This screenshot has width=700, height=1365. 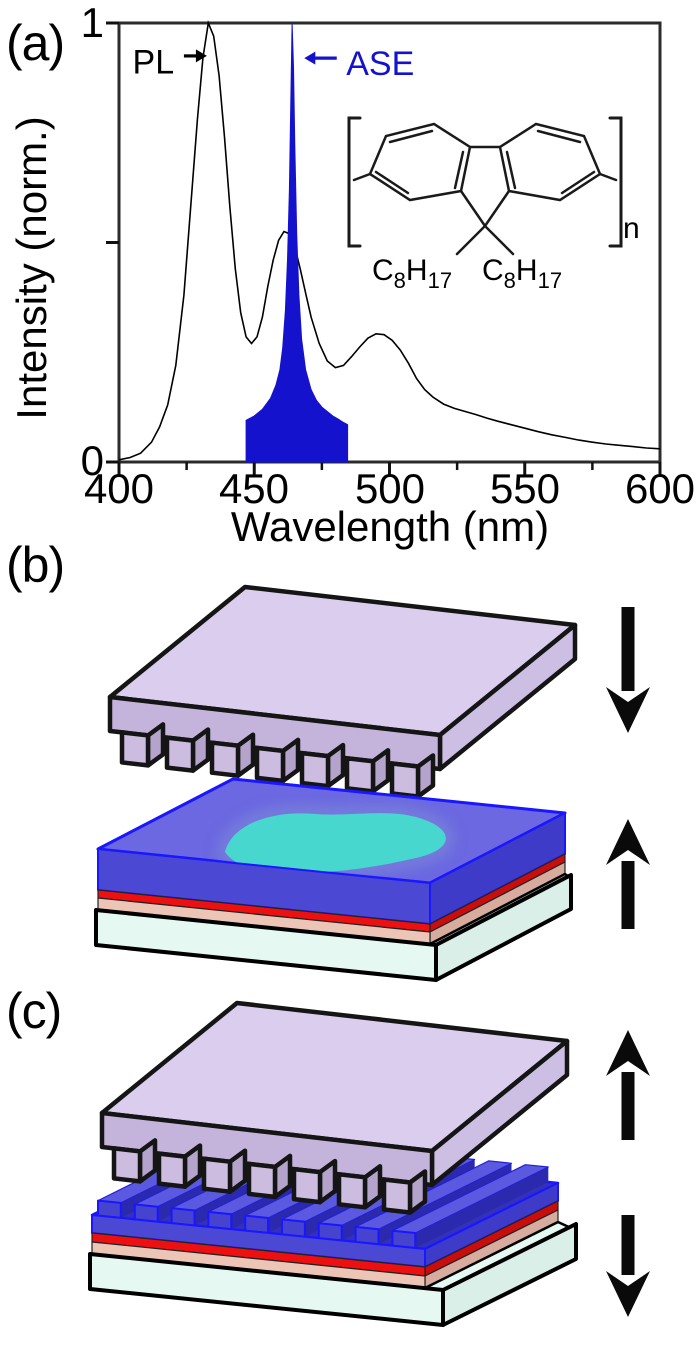 I want to click on release-down-arrow-head, so click(x=628, y=1294).